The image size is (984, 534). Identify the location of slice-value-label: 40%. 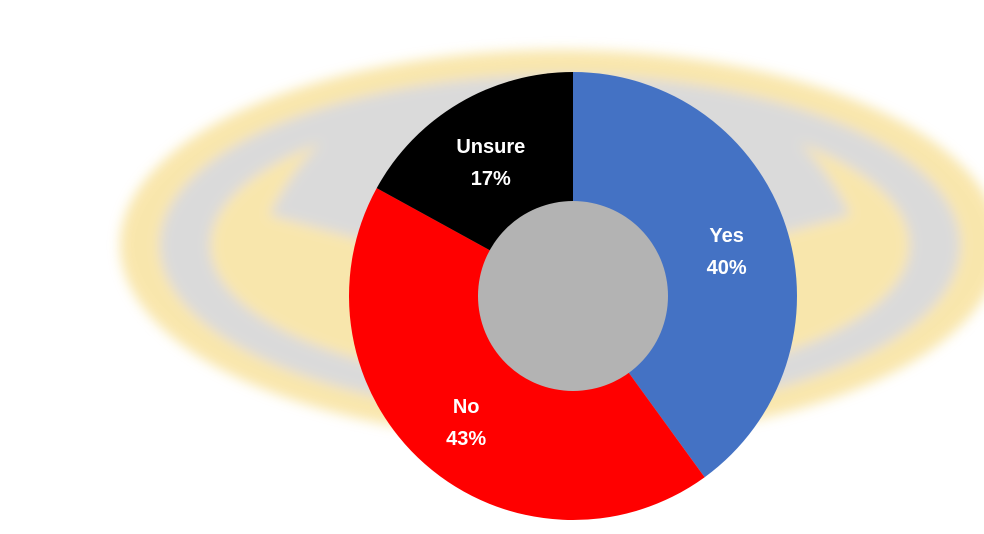
(727, 268).